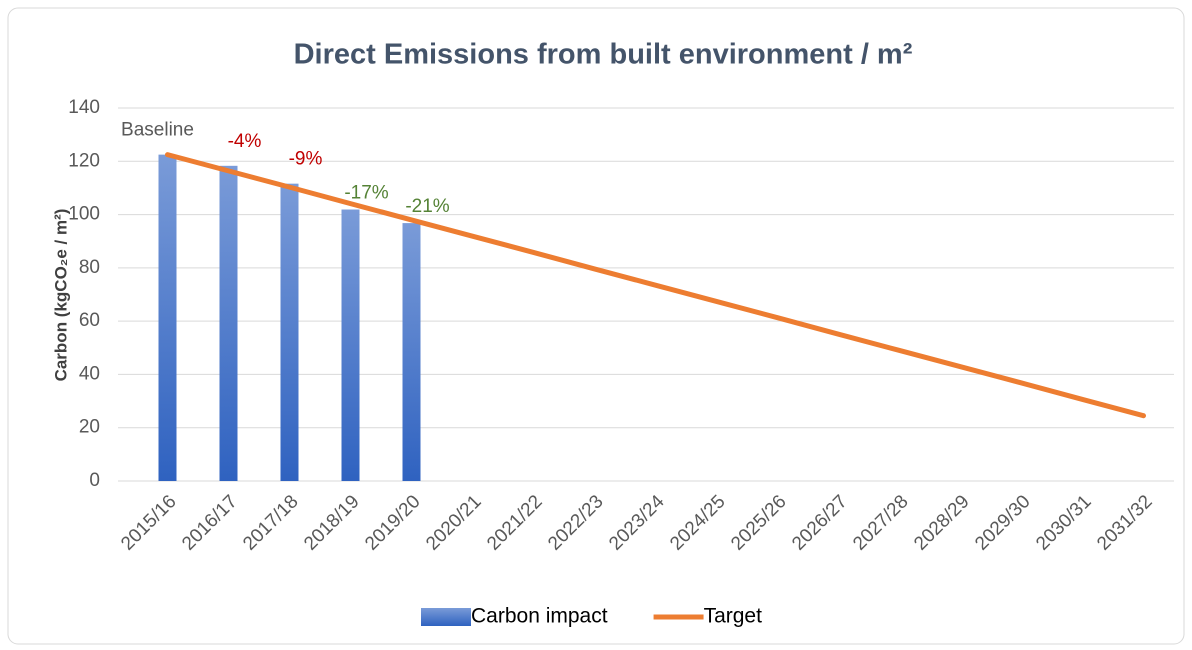  Describe the element at coordinates (306, 159) in the screenshot. I see `data-label: -9%` at that location.